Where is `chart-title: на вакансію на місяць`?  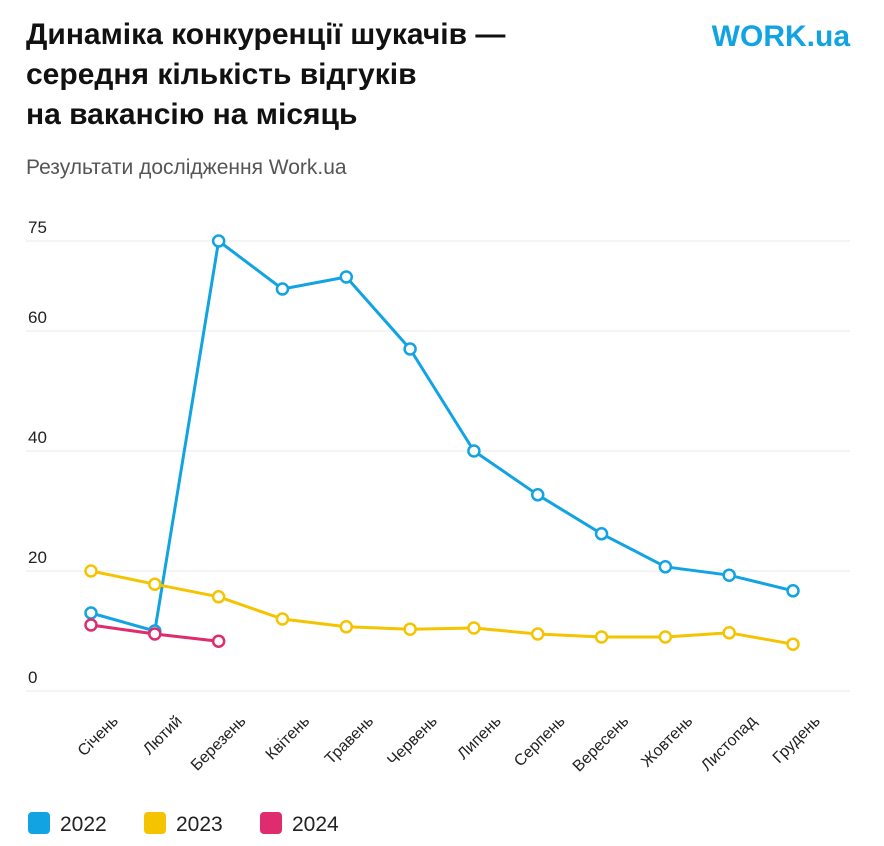 chart-title: на вакансію на місяць is located at coordinates (191, 114).